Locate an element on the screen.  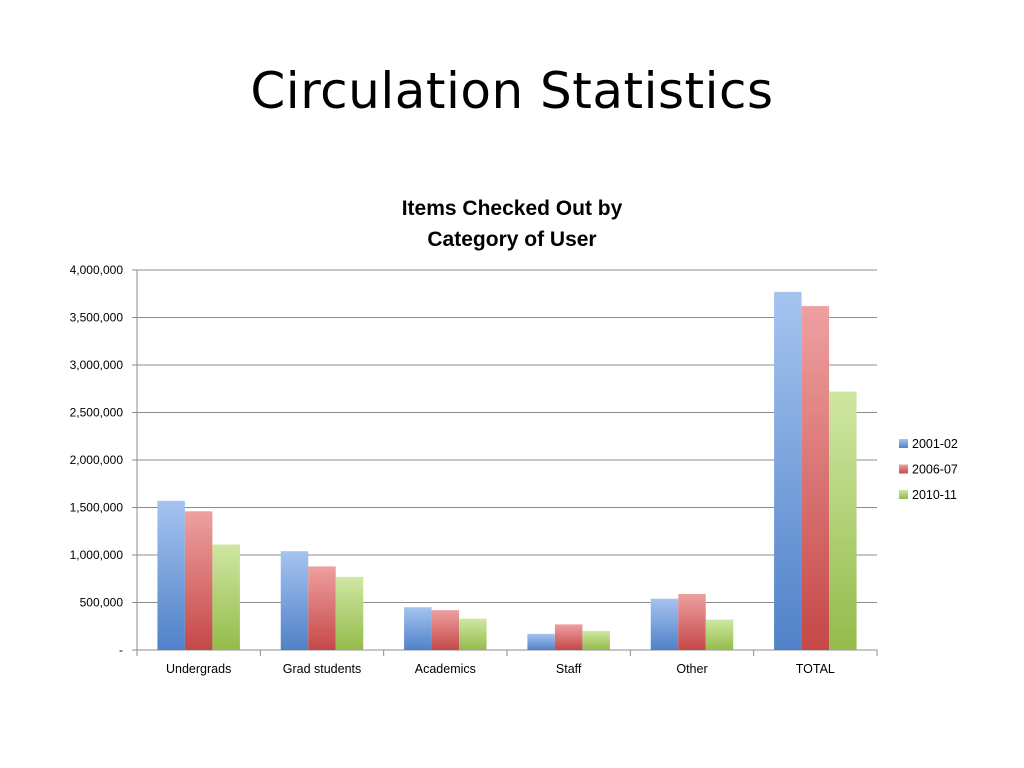
chart-title-line-2: Category of User is located at coordinates (512, 239).